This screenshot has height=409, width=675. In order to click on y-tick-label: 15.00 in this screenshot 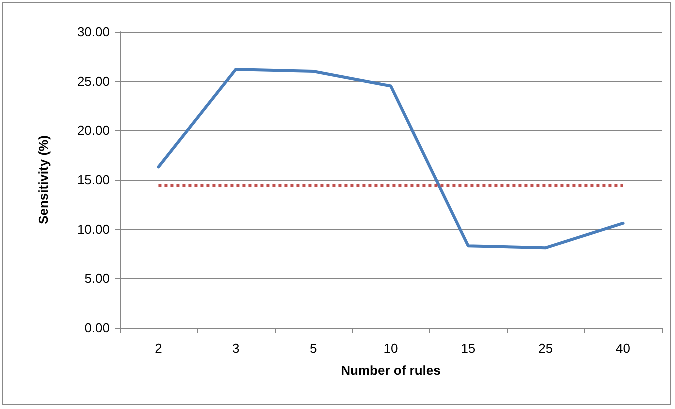, I will do `click(93, 180)`.